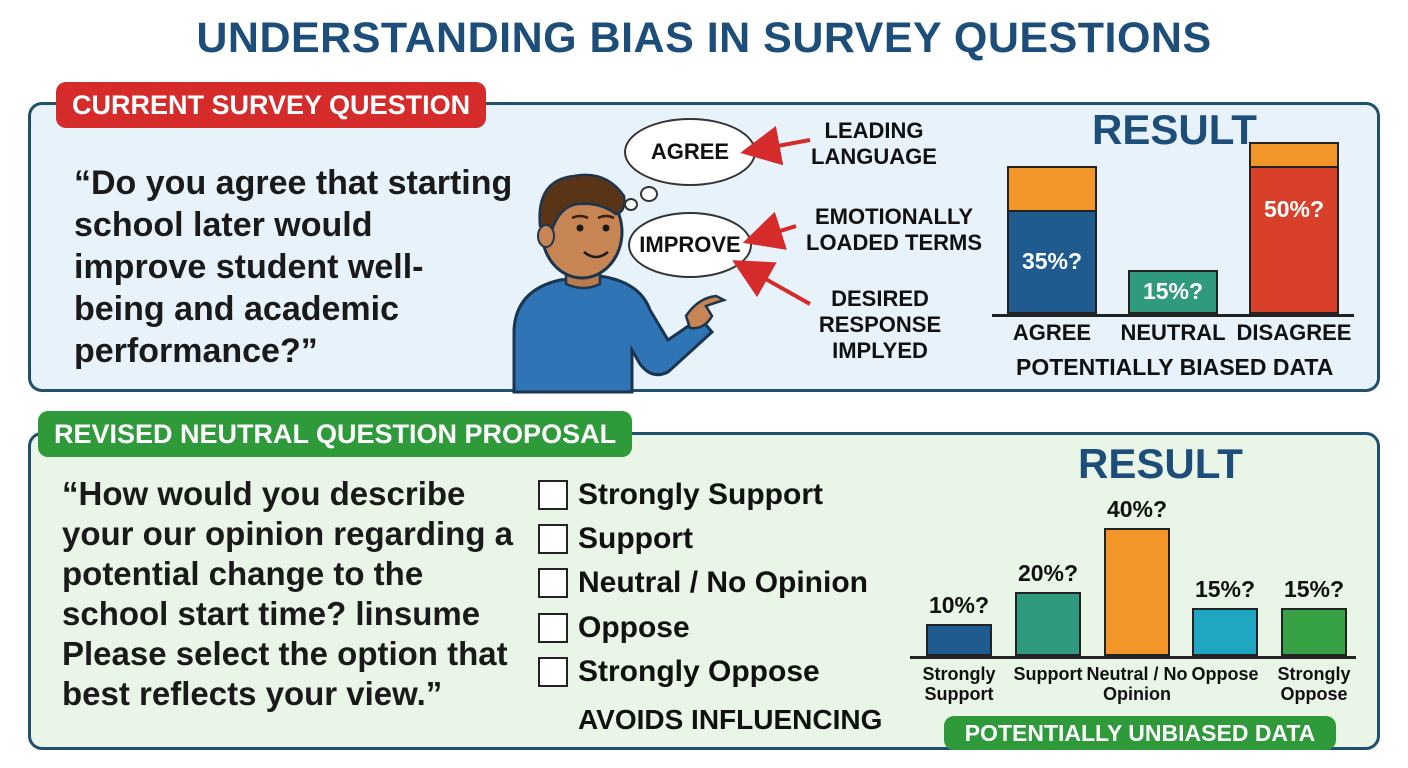  What do you see at coordinates (1294, 155) in the screenshot?
I see `bar-extra-disagree` at bounding box center [1294, 155].